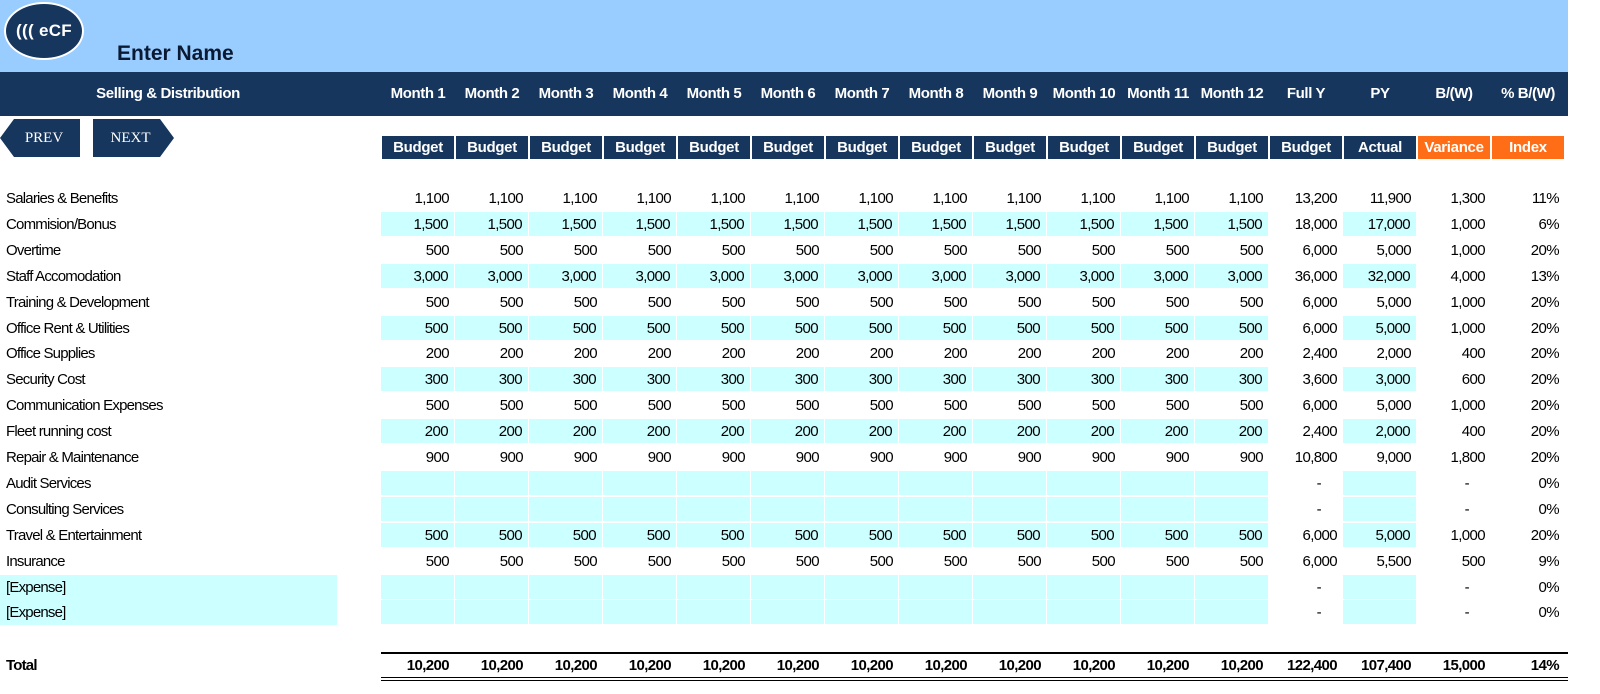  Describe the element at coordinates (1393, 457) in the screenshot. I see `prior-year-cell: 9,000` at that location.